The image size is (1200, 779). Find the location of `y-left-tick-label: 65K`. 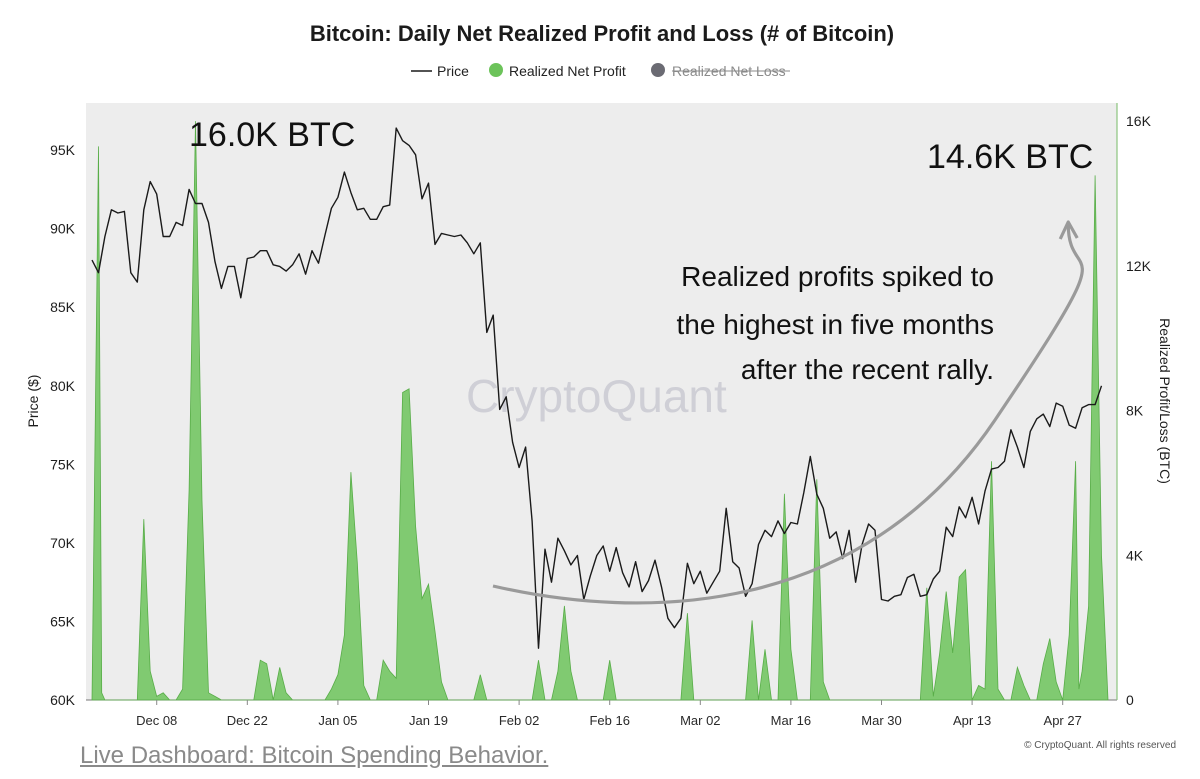

y-left-tick-label: 65K is located at coordinates (63, 621).